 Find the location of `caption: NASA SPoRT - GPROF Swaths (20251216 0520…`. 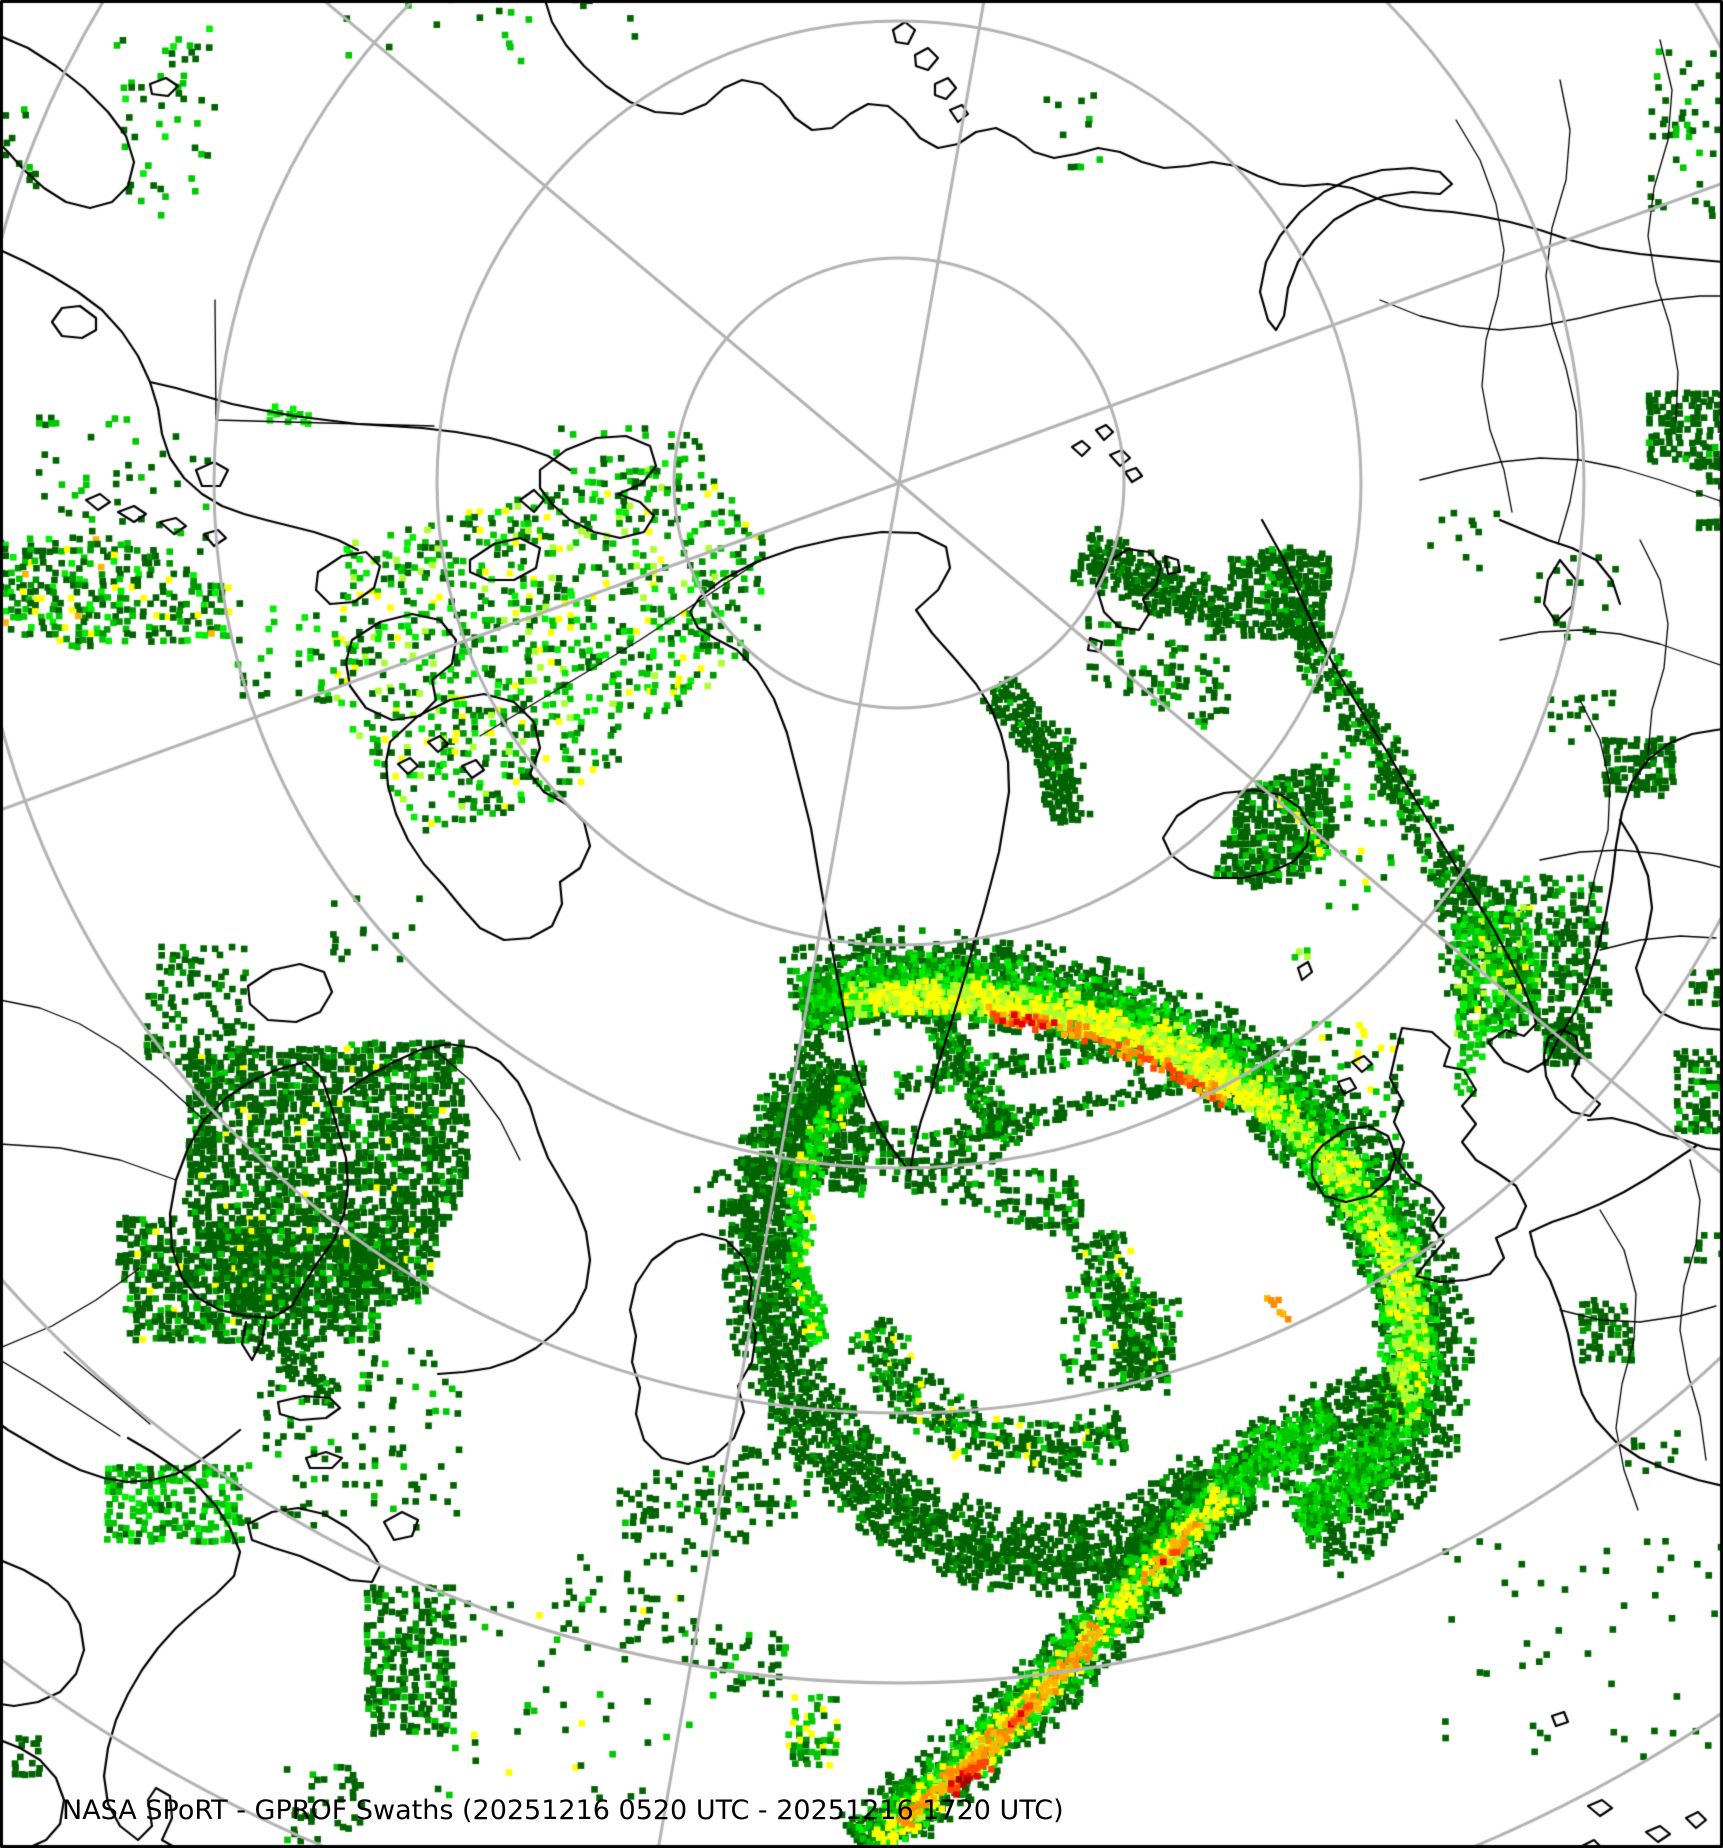

caption: NASA SPoRT - GPROF Swaths (20251216 0520… is located at coordinates (563, 1810).